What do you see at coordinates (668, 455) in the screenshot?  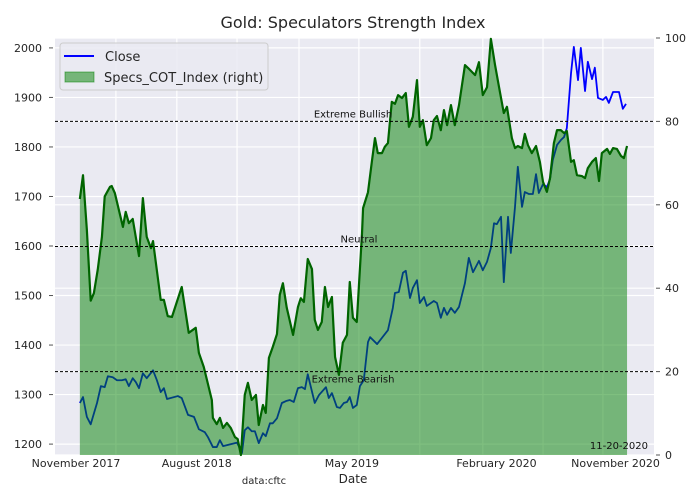 I see `y-right-tick-label: 0` at bounding box center [668, 455].